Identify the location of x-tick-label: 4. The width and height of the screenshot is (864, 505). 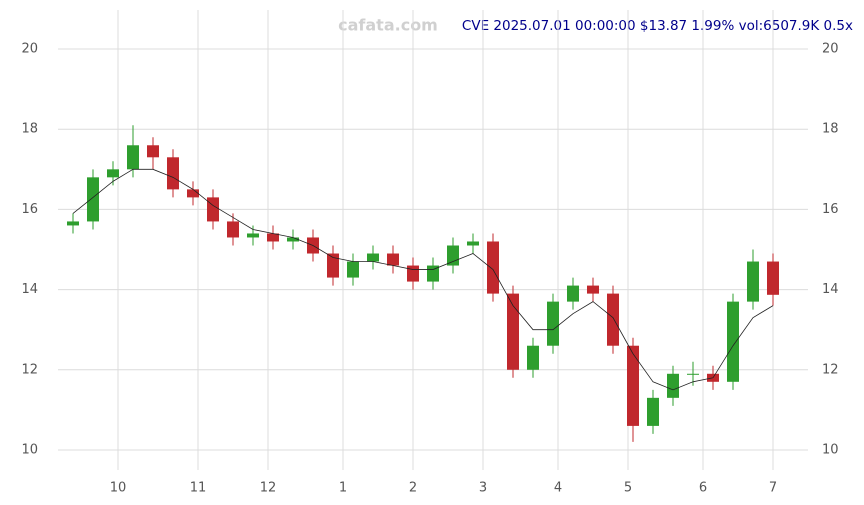
(558, 488).